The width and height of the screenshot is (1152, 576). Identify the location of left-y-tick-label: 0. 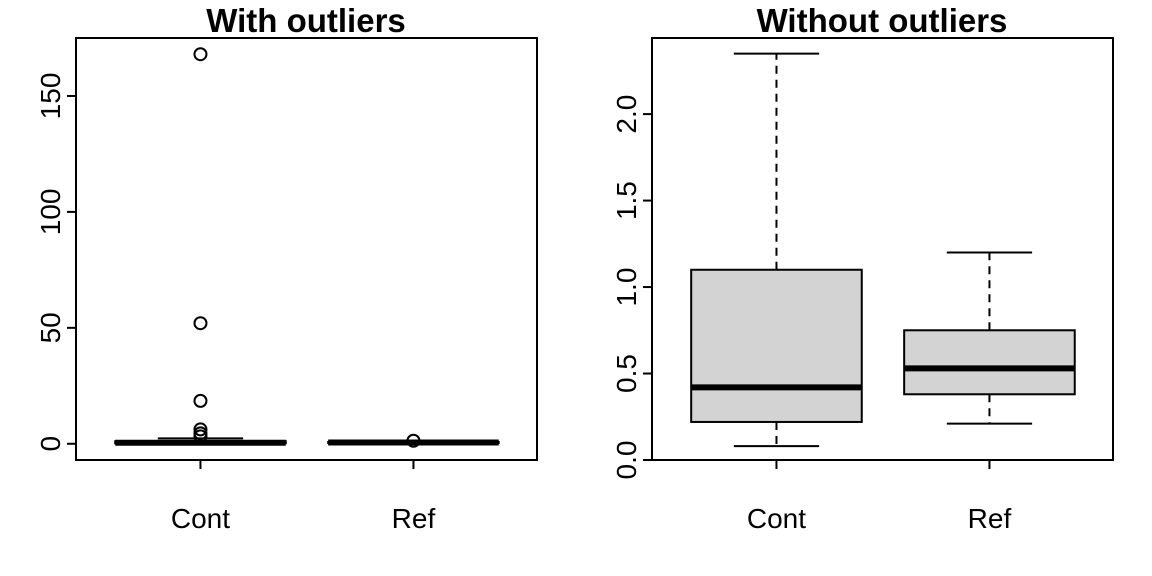
(50, 444).